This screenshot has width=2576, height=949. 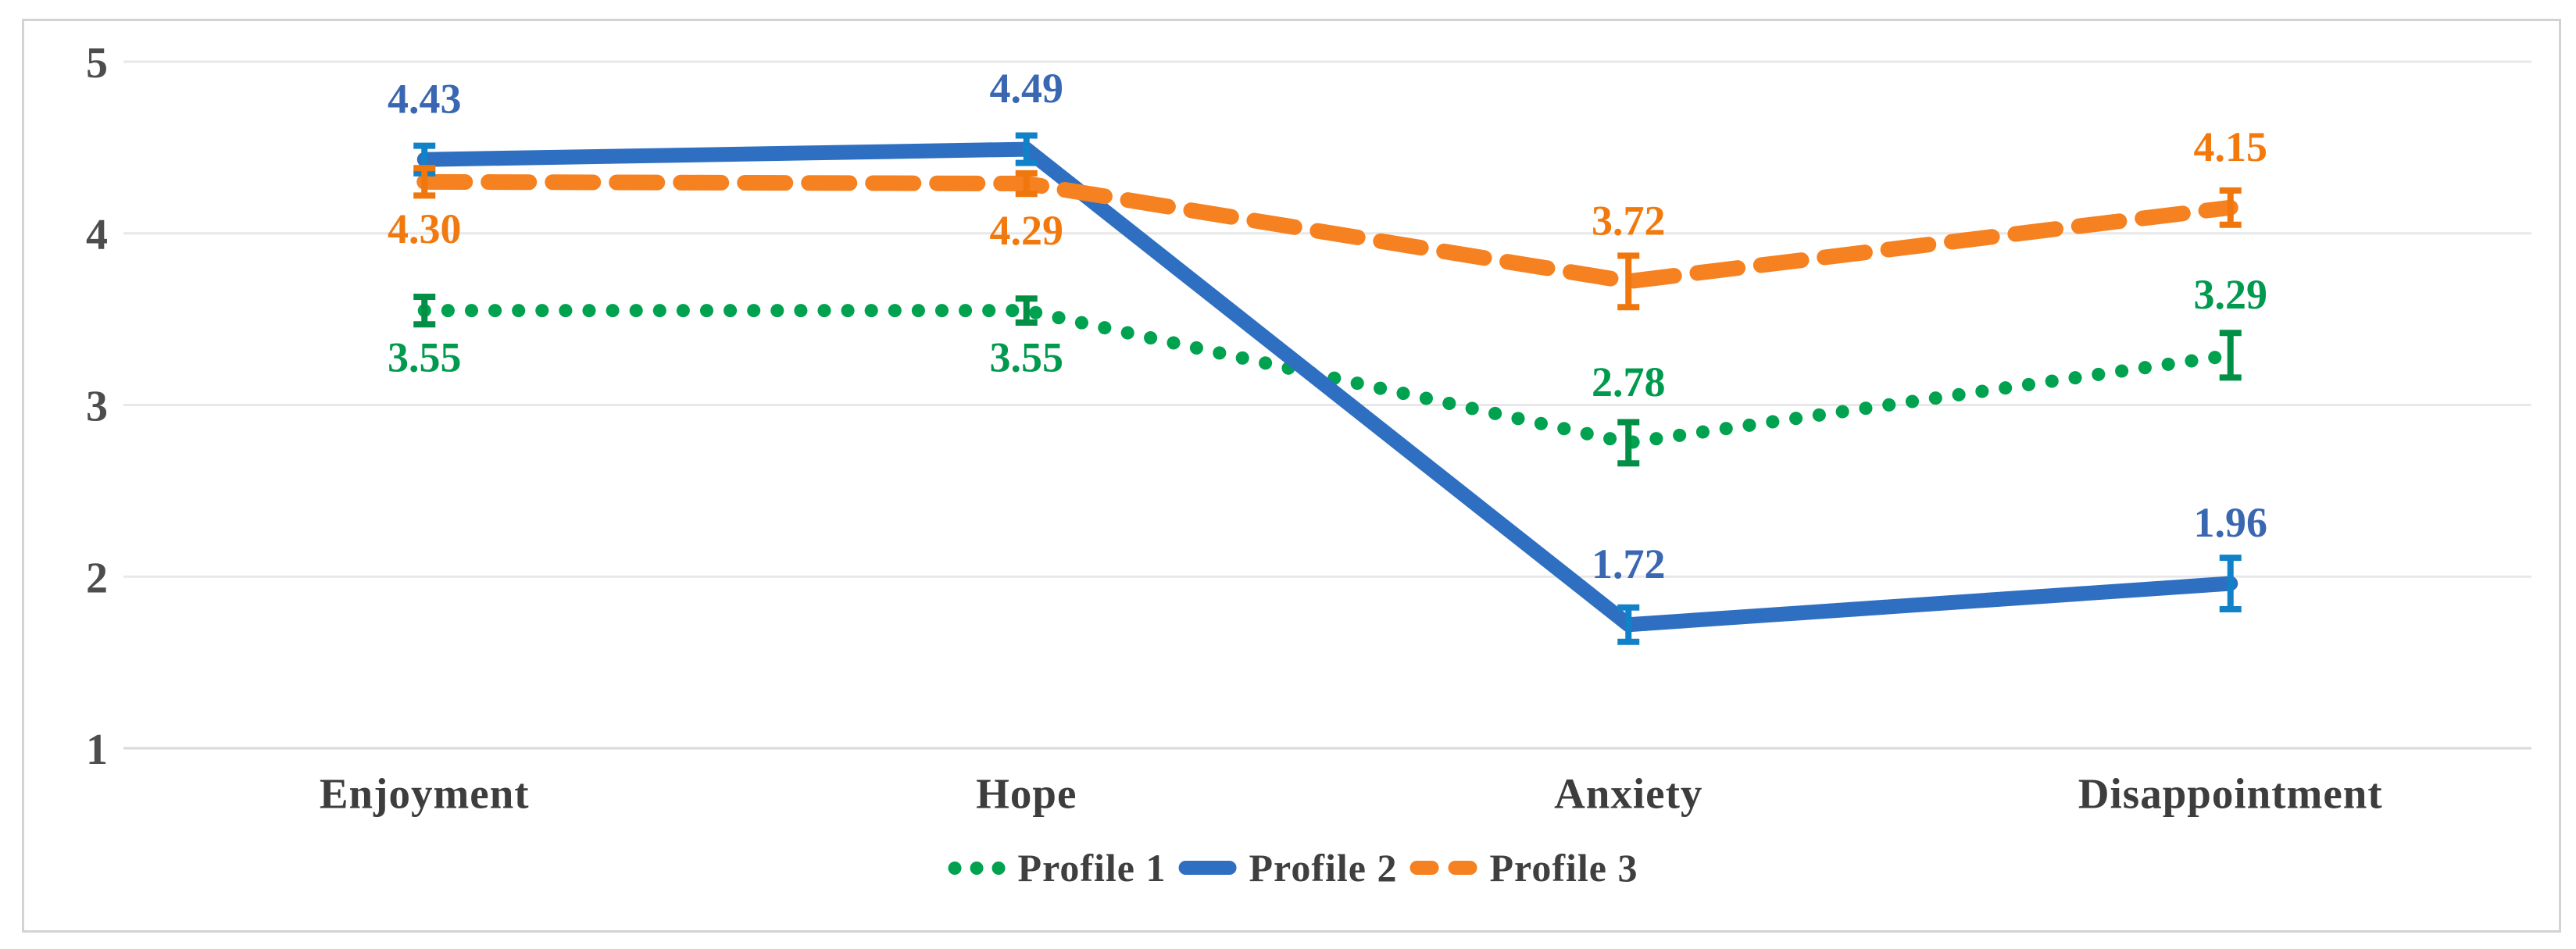 I want to click on error-bar-profile-1-enjoyment, so click(x=425, y=311).